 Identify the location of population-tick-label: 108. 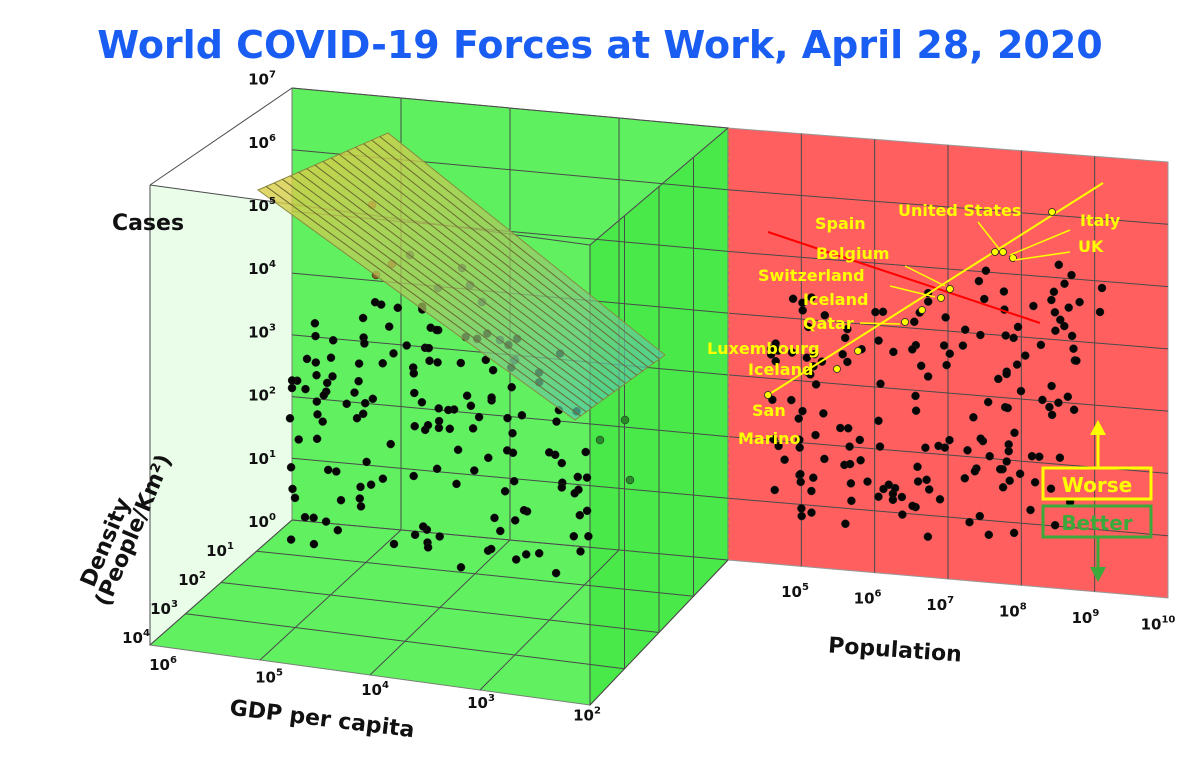
(1013, 611).